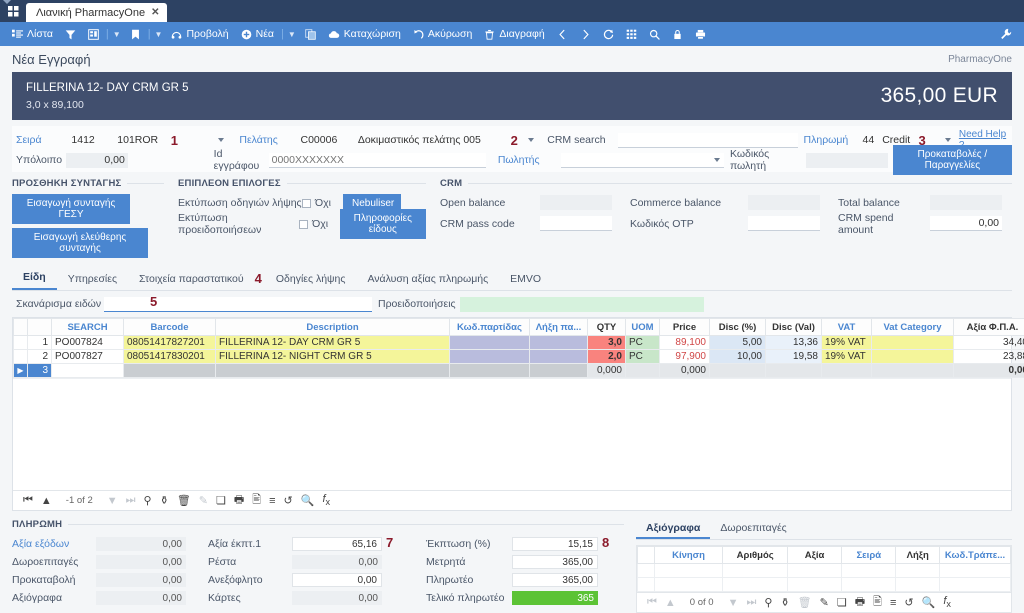 This screenshot has height=613, width=1024. I want to click on otp-input, so click(784, 223).